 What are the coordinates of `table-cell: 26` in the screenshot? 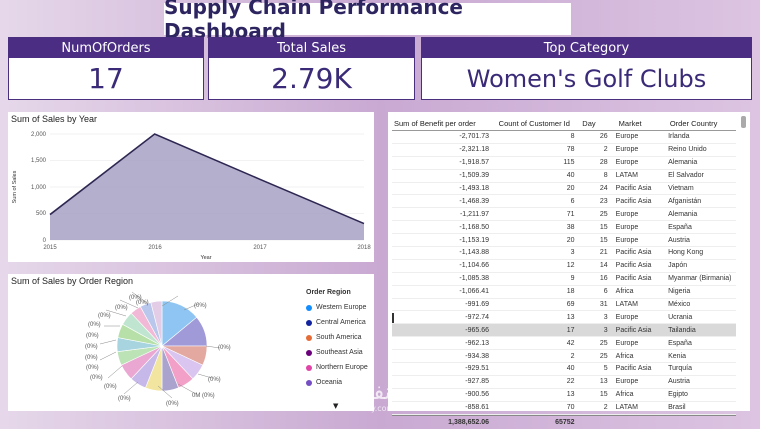 It's located at (603, 137).